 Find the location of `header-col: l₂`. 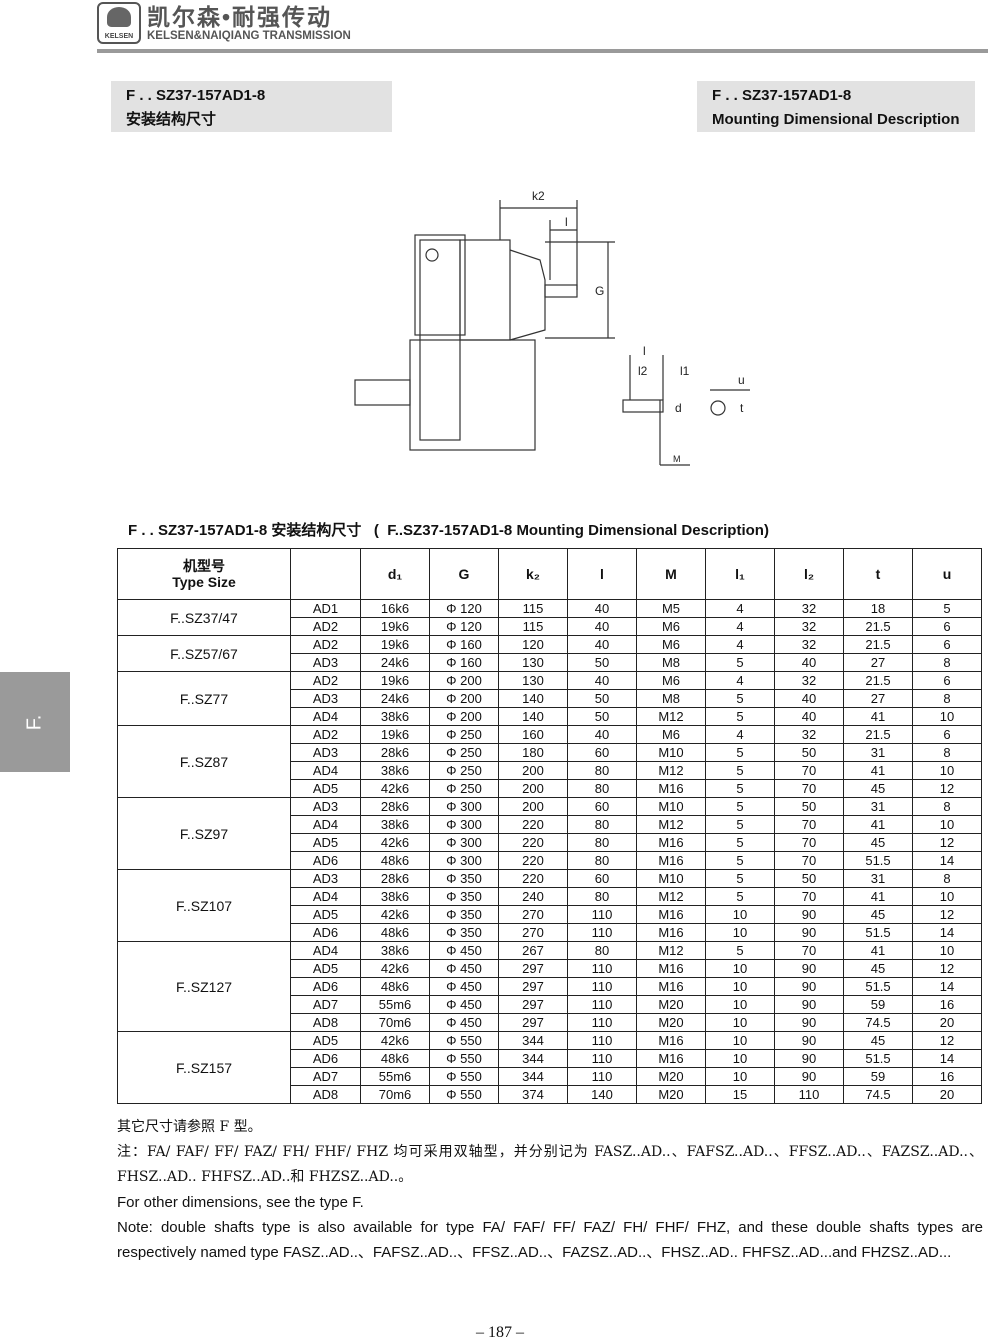

header-col: l₂ is located at coordinates (809, 574).